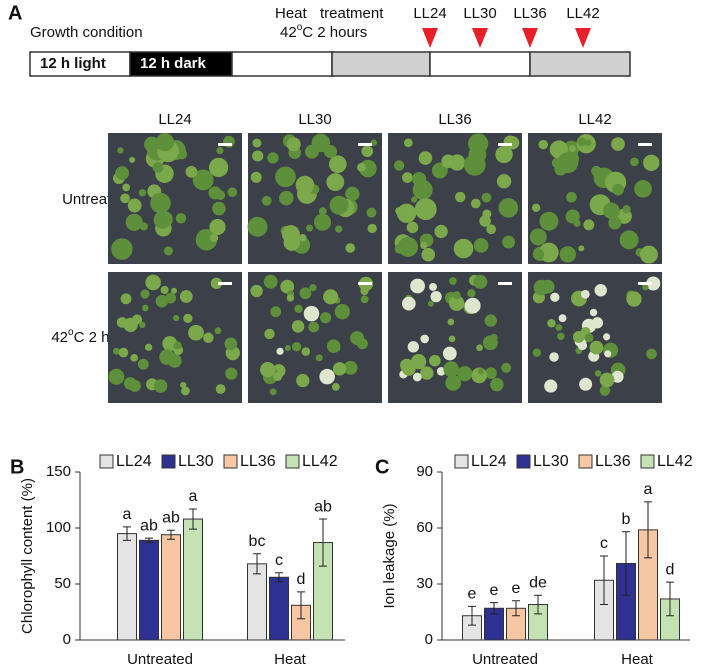  What do you see at coordinates (314, 119) in the screenshot?
I see `column-label: LL30` at bounding box center [314, 119].